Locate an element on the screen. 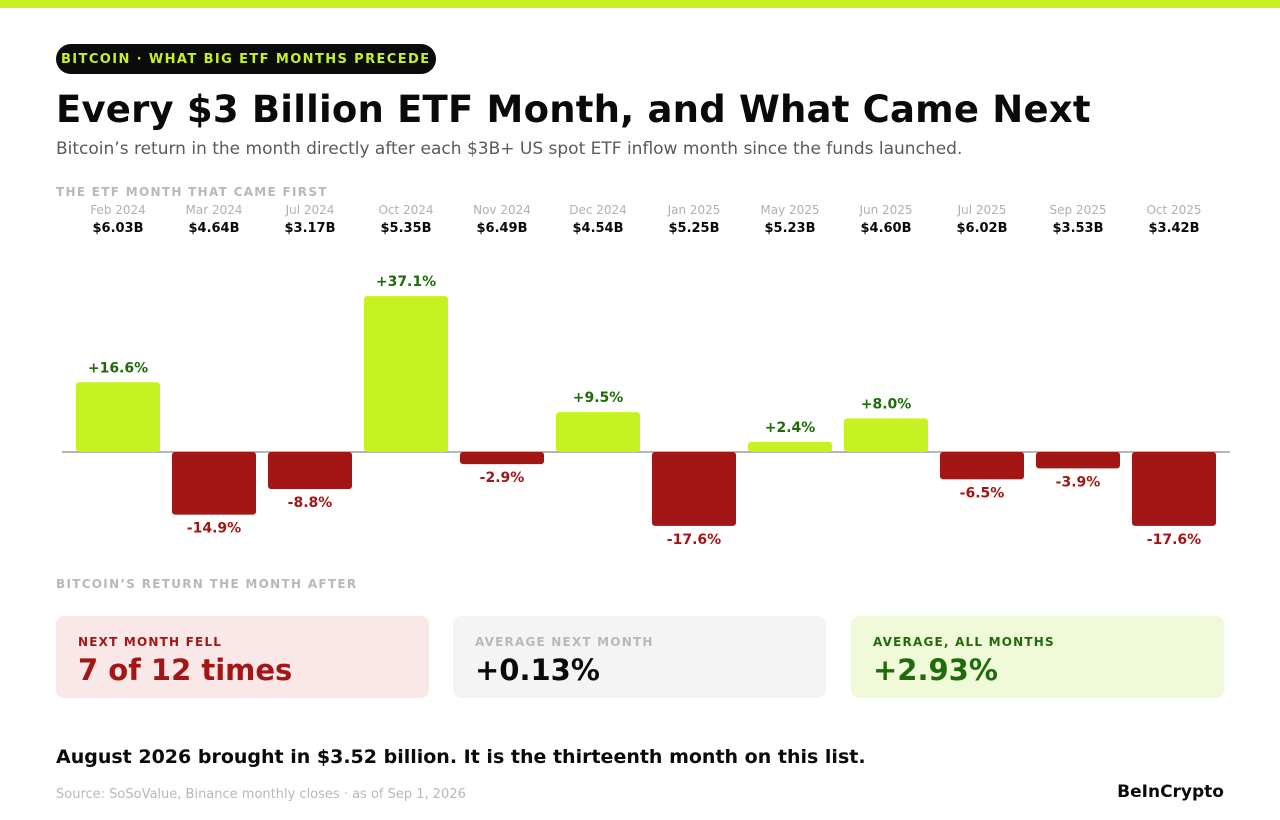  stat-card-fell: NEXT MONTH FELL 7 of 12 times is located at coordinates (242, 657).